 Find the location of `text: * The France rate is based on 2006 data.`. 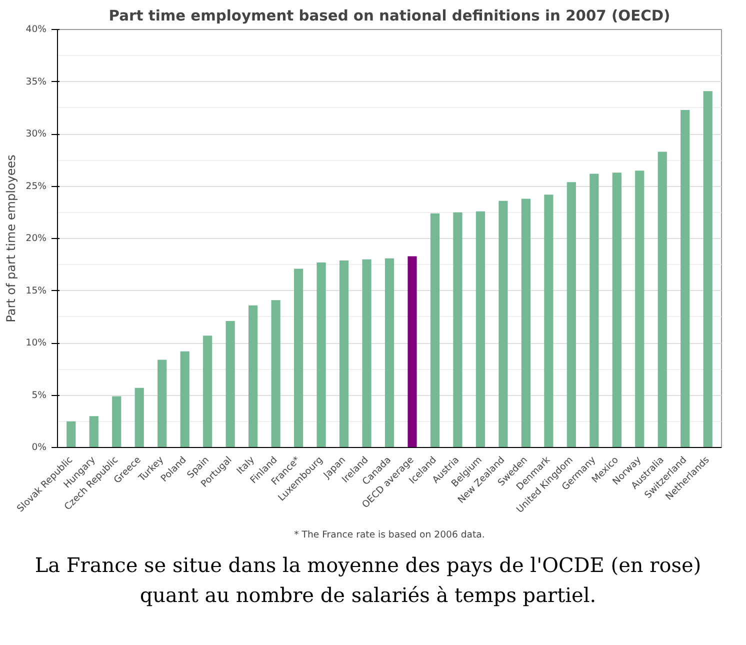

text: * The France rate is based on 2006 data. is located at coordinates (389, 535).